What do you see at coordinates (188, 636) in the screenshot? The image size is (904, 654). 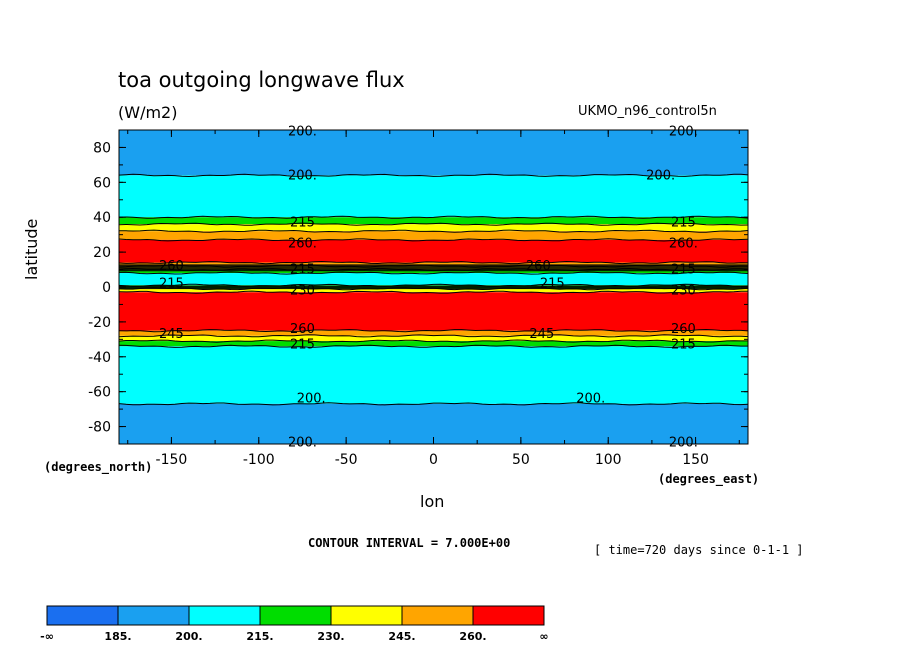 I see `colorbar-label: 200.` at bounding box center [188, 636].